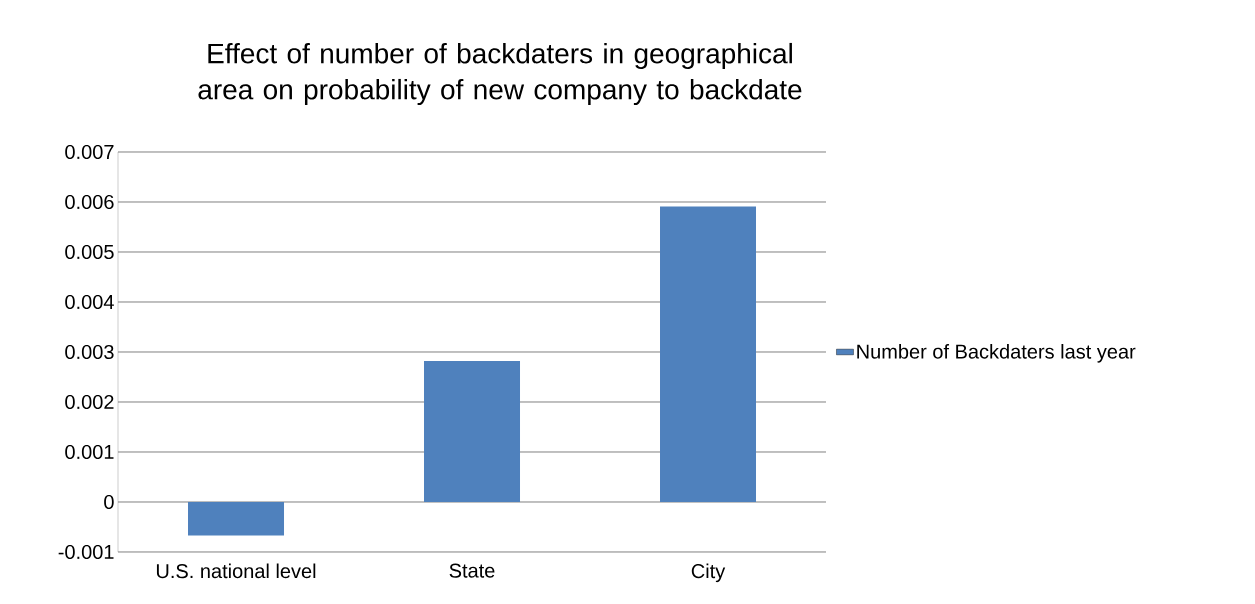 Image resolution: width=1255 pixels, height=604 pixels. Describe the element at coordinates (89, 202) in the screenshot. I see `y-tick-label: 0.006` at that location.